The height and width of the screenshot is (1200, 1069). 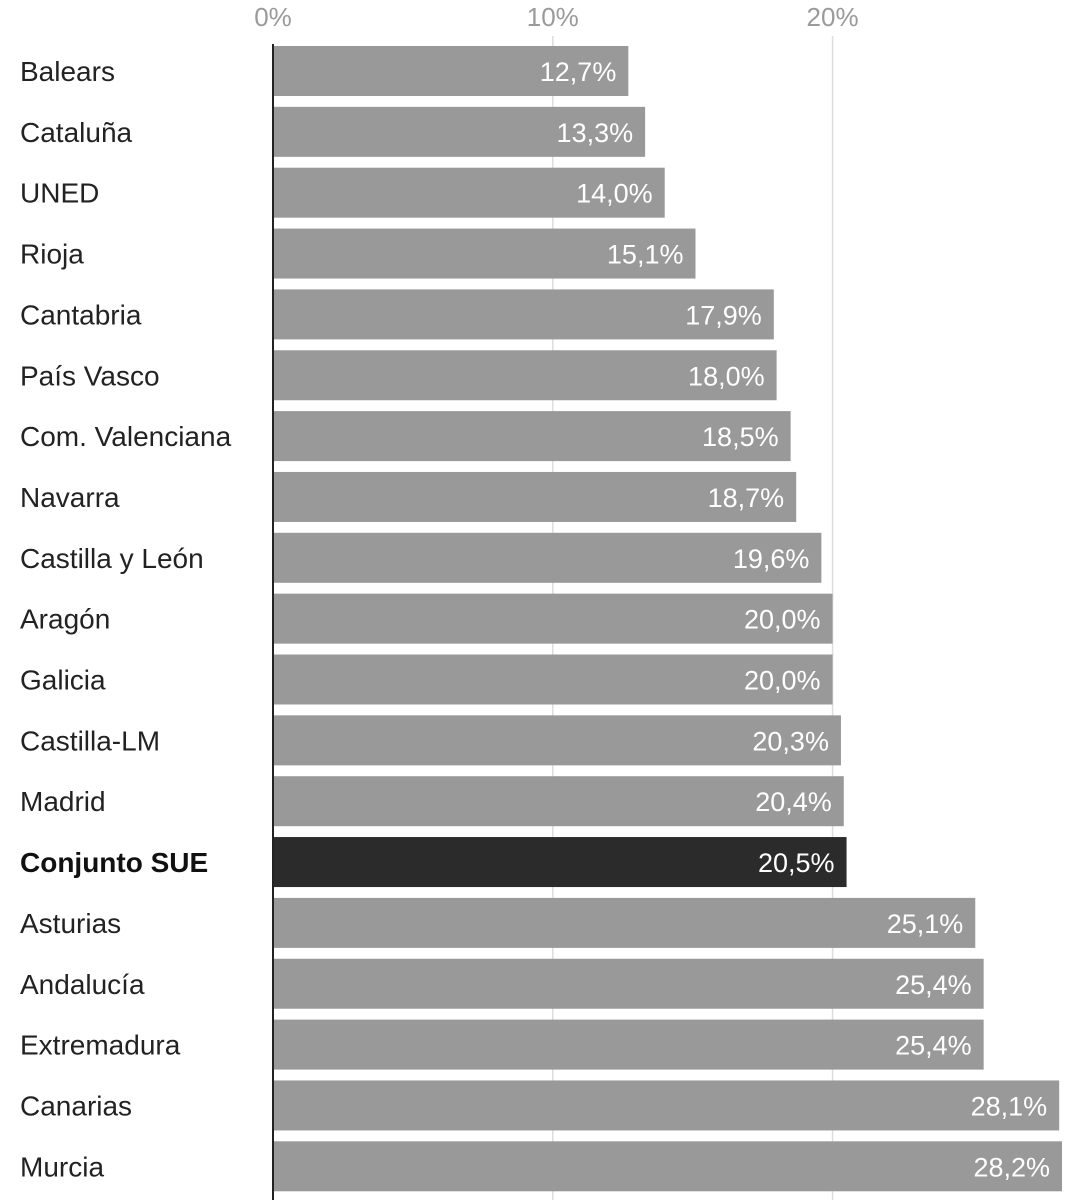 I want to click on value-label: 14,0%, so click(x=614, y=194).